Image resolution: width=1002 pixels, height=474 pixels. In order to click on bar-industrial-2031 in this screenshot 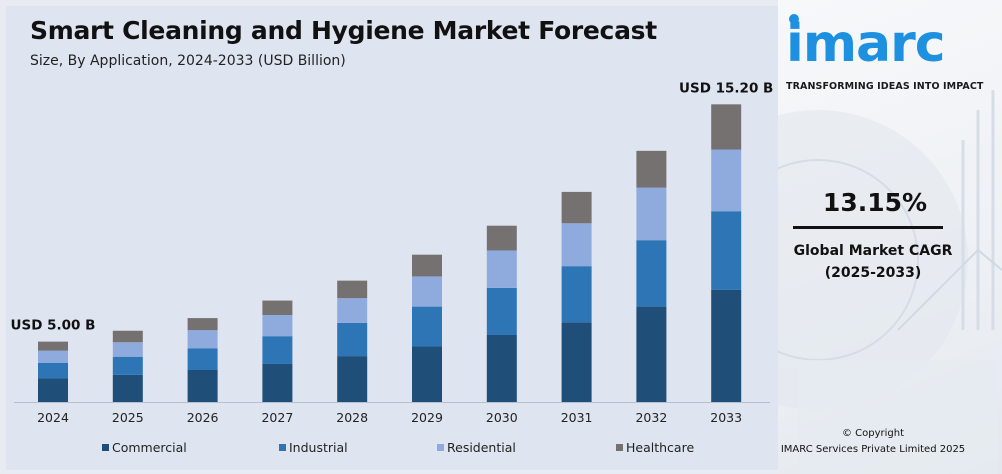, I will do `click(576, 294)`.